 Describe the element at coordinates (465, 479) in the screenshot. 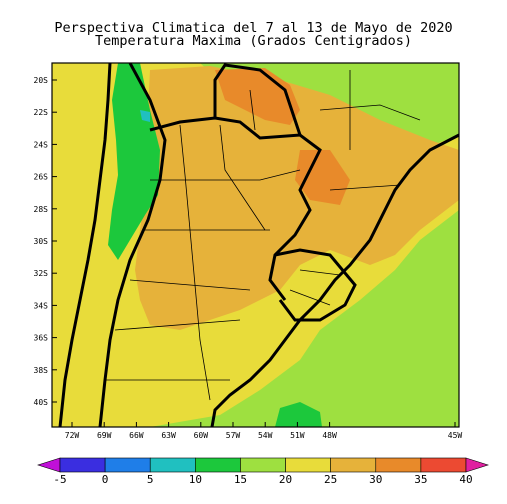

I see `colorbar-label: 40` at that location.